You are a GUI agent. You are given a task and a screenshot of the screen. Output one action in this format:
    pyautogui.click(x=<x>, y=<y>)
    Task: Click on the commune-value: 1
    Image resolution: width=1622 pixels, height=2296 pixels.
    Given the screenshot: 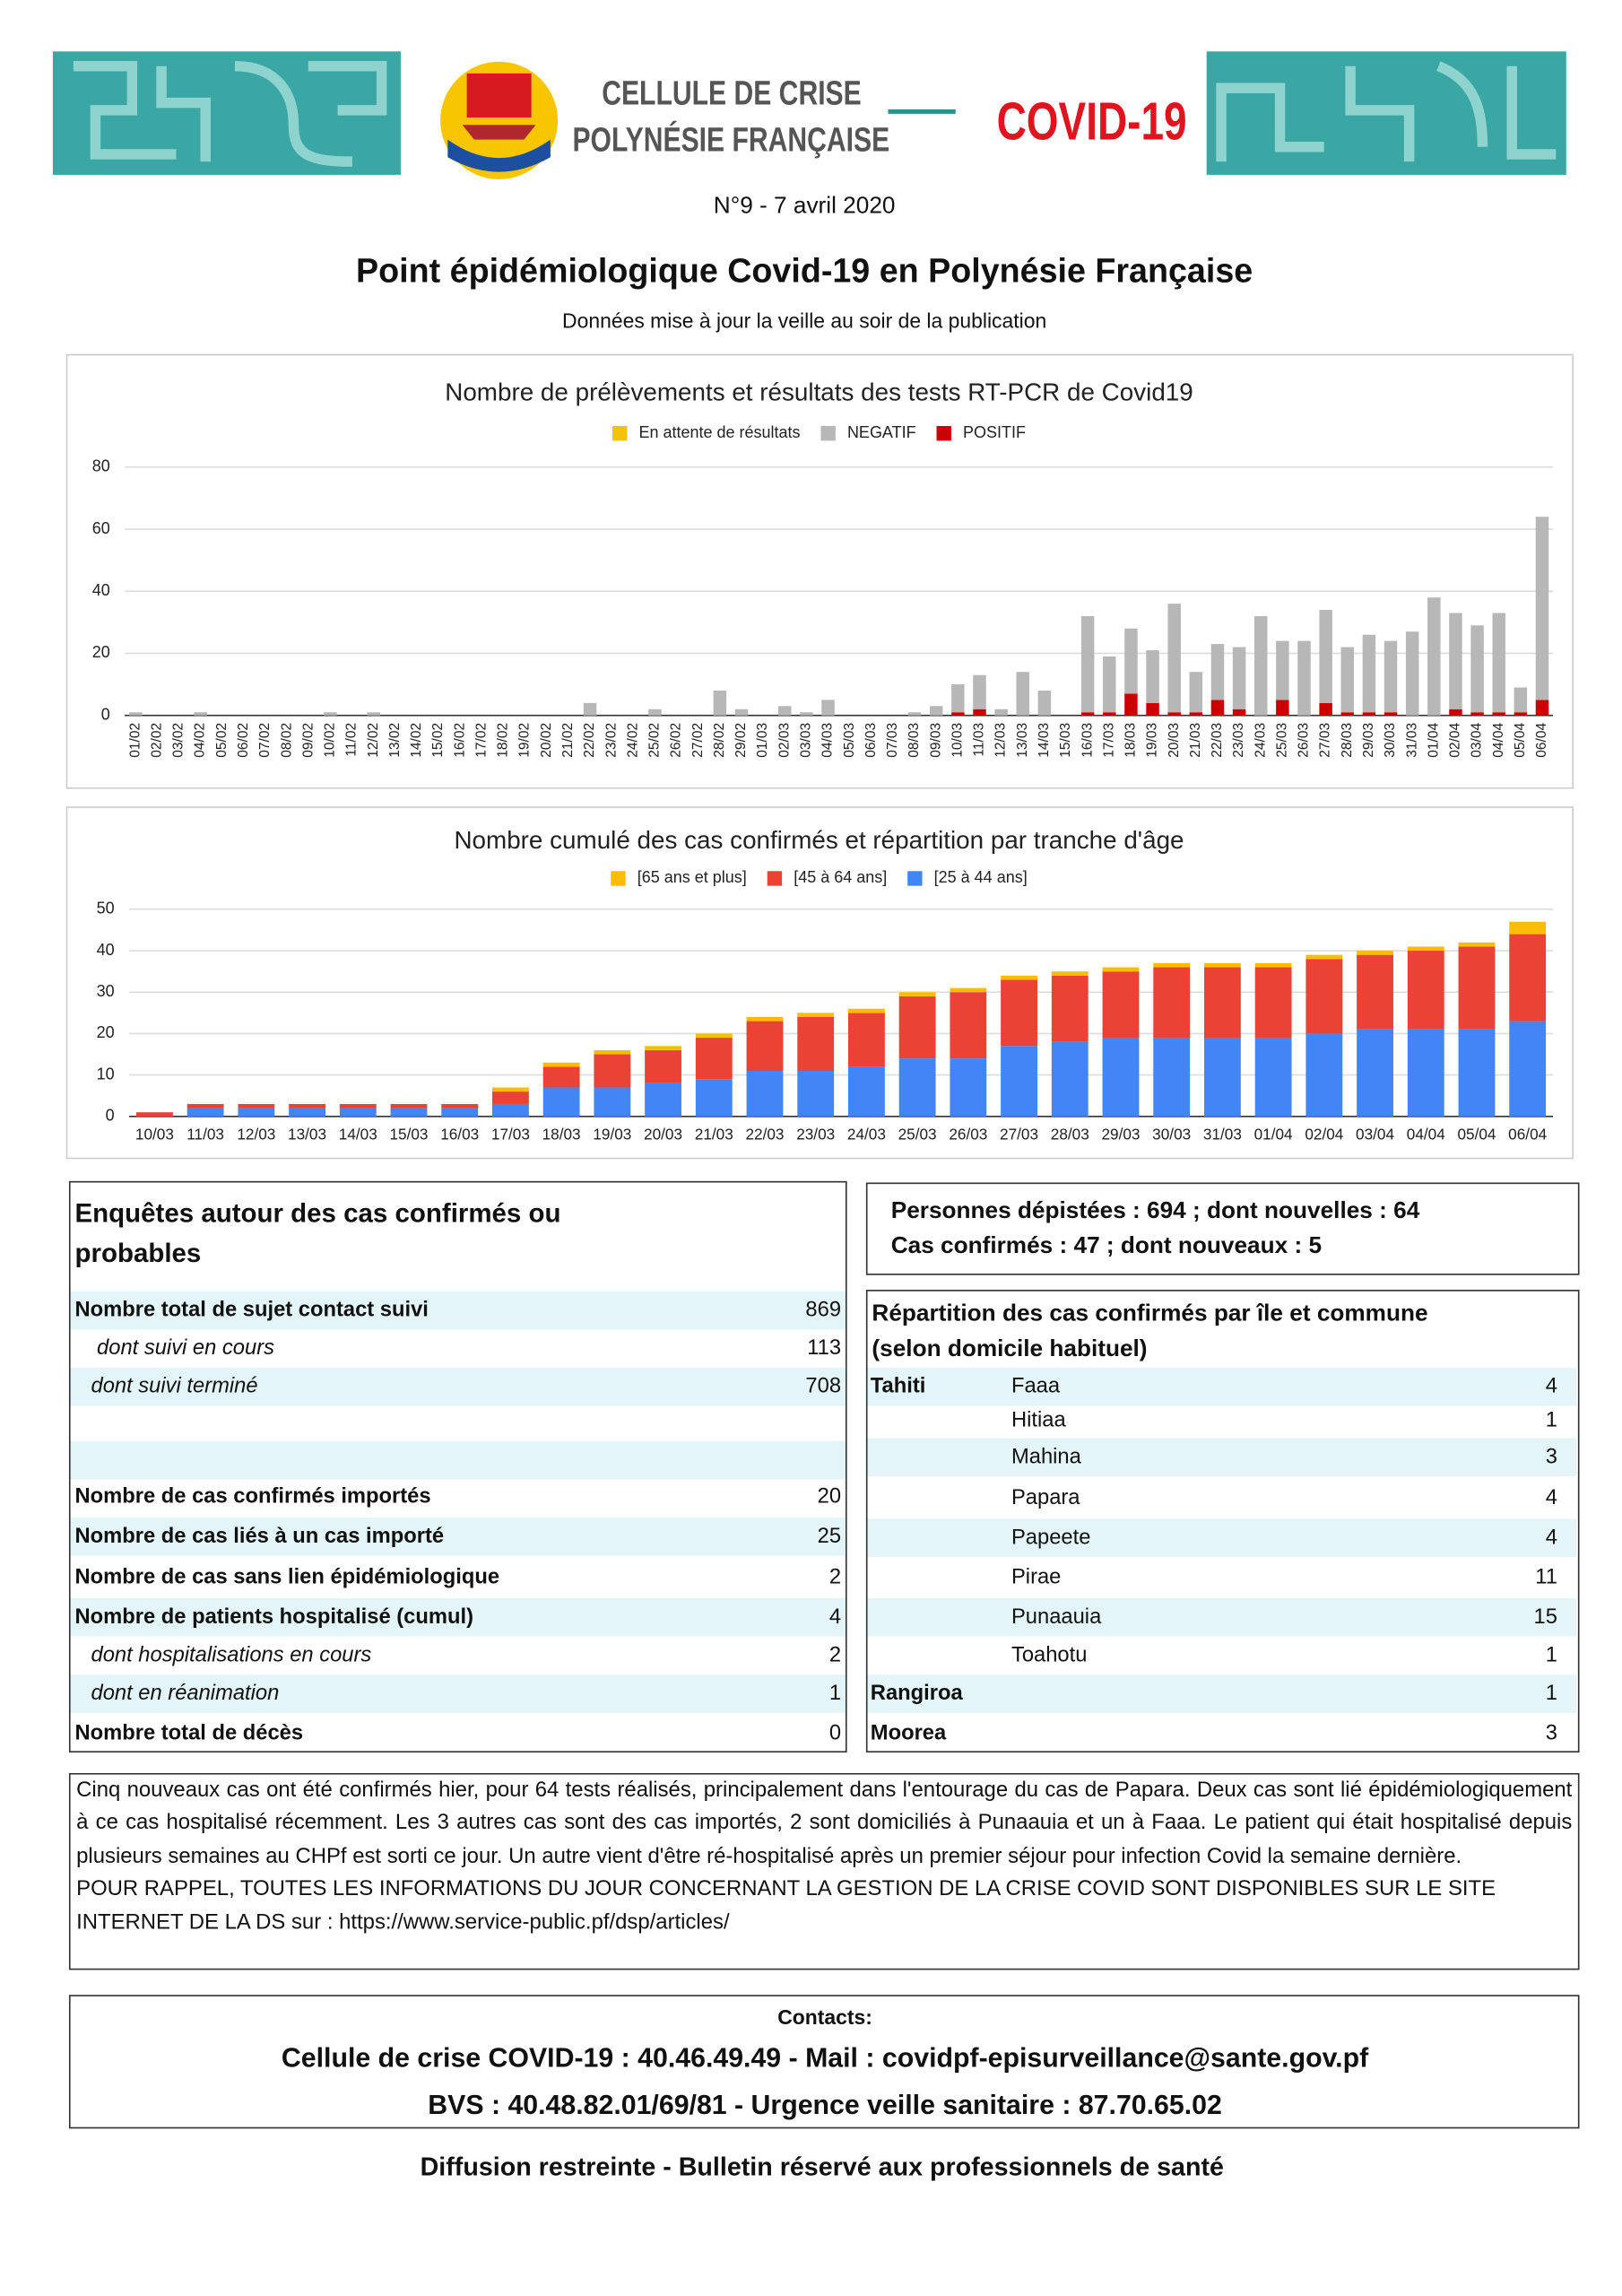 What is the action you would take?
    pyautogui.click(x=1551, y=1420)
    